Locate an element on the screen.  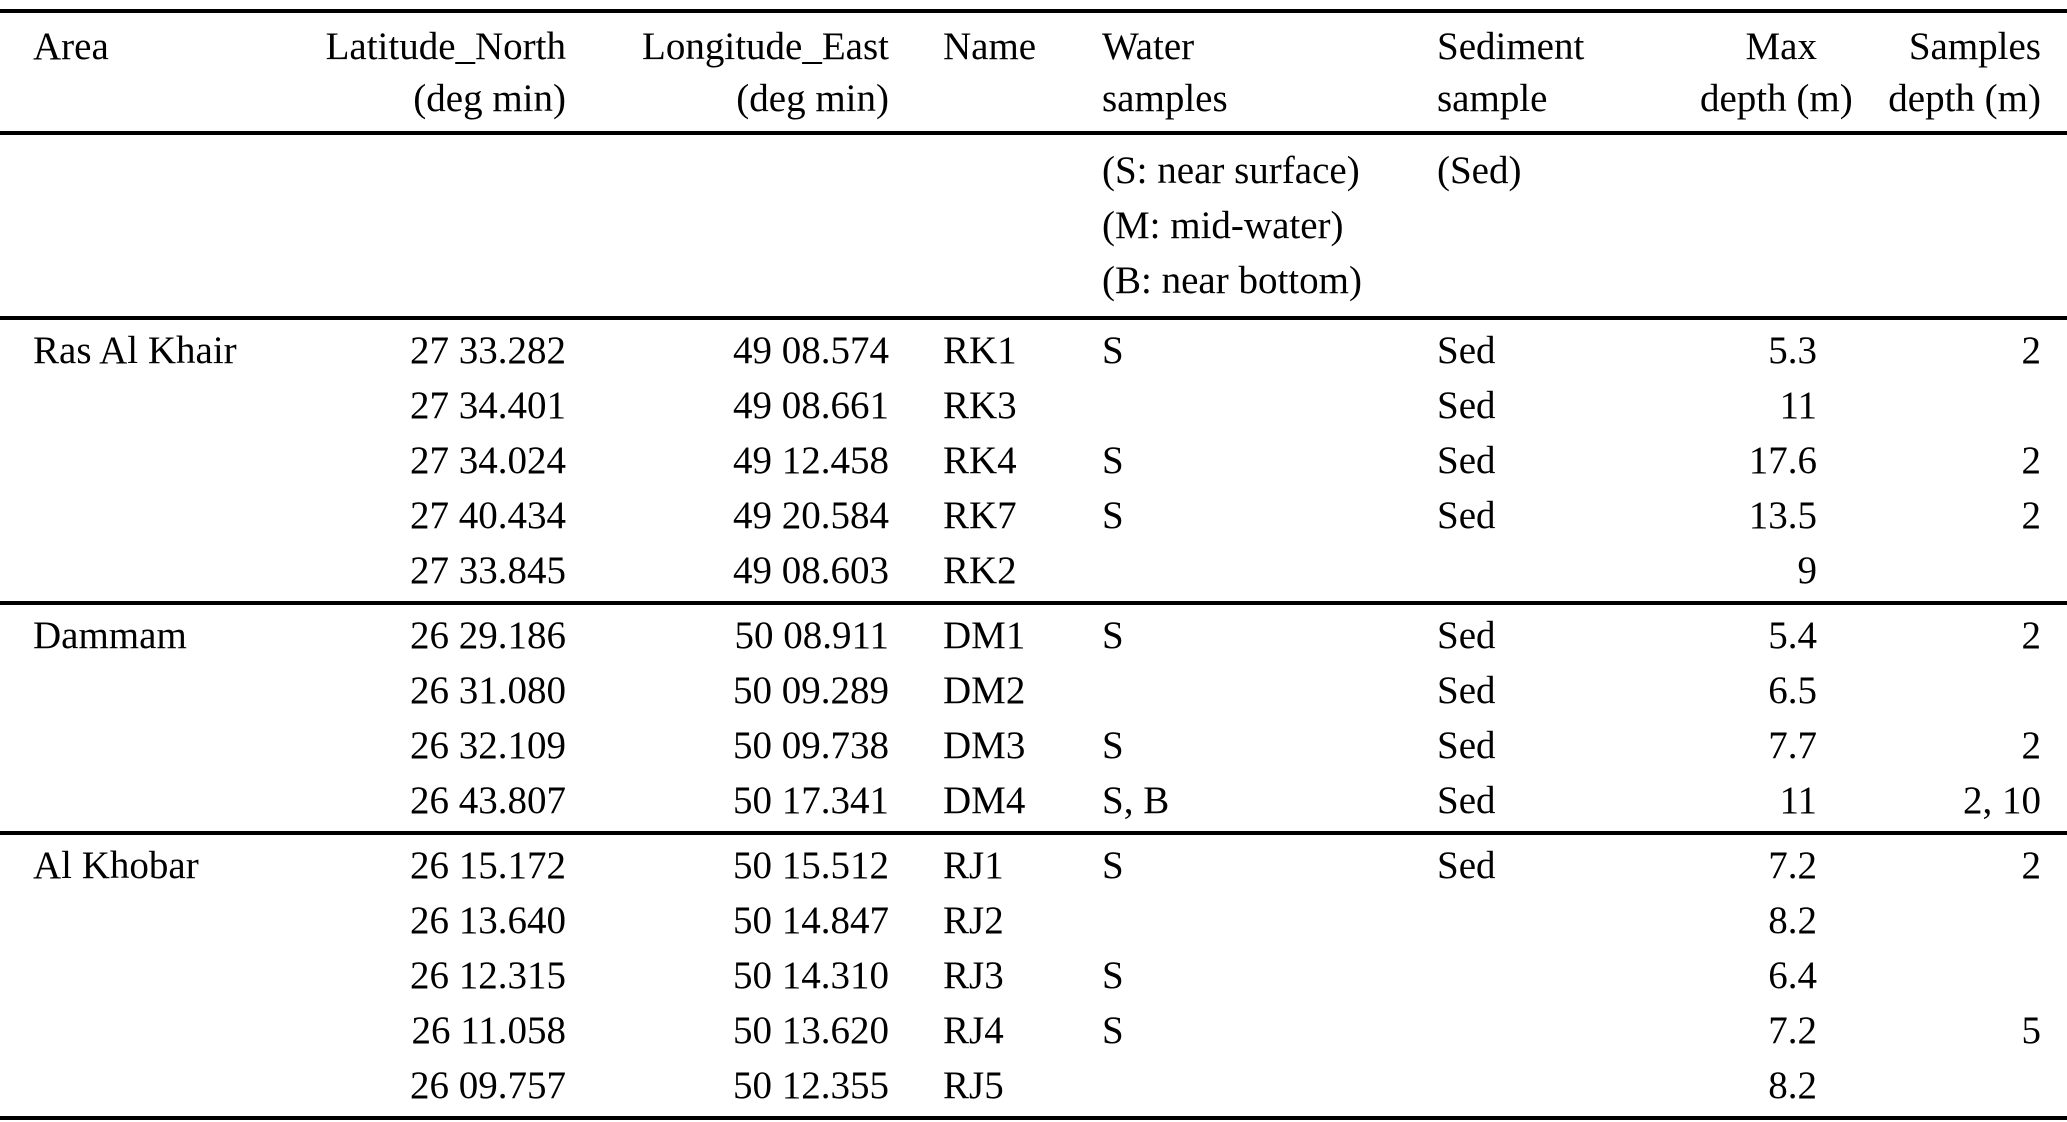
table-row: Al Khobar 26 15.172 50 15.512 RJ1 S Sed 7.2 2 is located at coordinates (1033, 863).